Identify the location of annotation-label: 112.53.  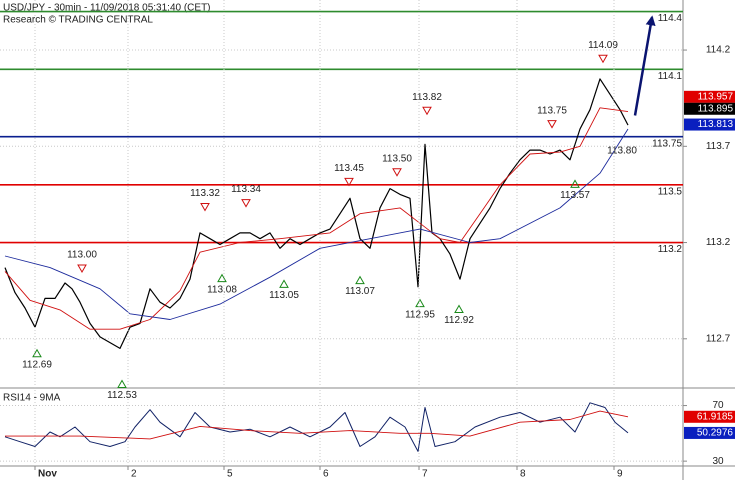
(122, 395).